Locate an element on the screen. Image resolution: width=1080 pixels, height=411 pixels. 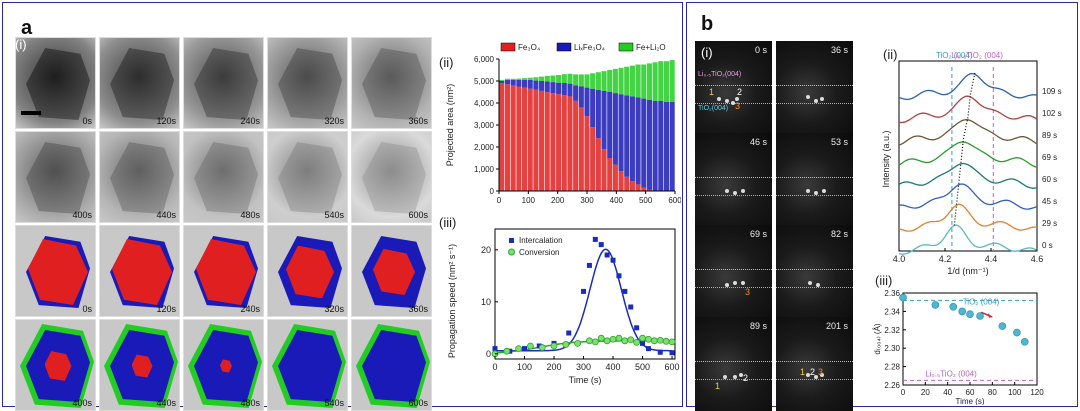
phase-map-frame: 360s is located at coordinates (391, 271).